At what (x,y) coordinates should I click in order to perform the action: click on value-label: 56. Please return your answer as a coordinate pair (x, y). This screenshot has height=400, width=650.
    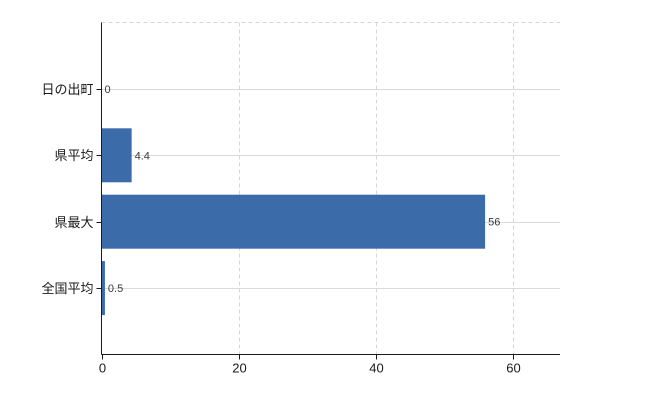
    Looking at the image, I should click on (494, 223).